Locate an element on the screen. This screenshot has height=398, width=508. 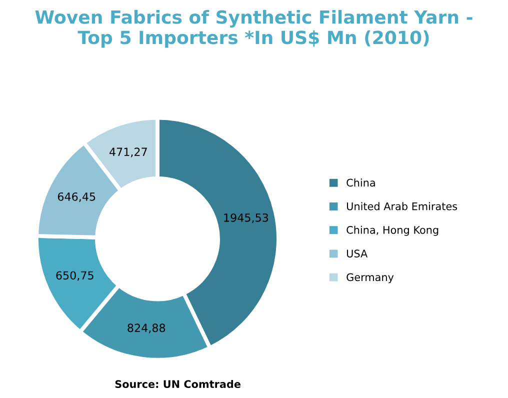
legend-label: USA is located at coordinates (357, 254).